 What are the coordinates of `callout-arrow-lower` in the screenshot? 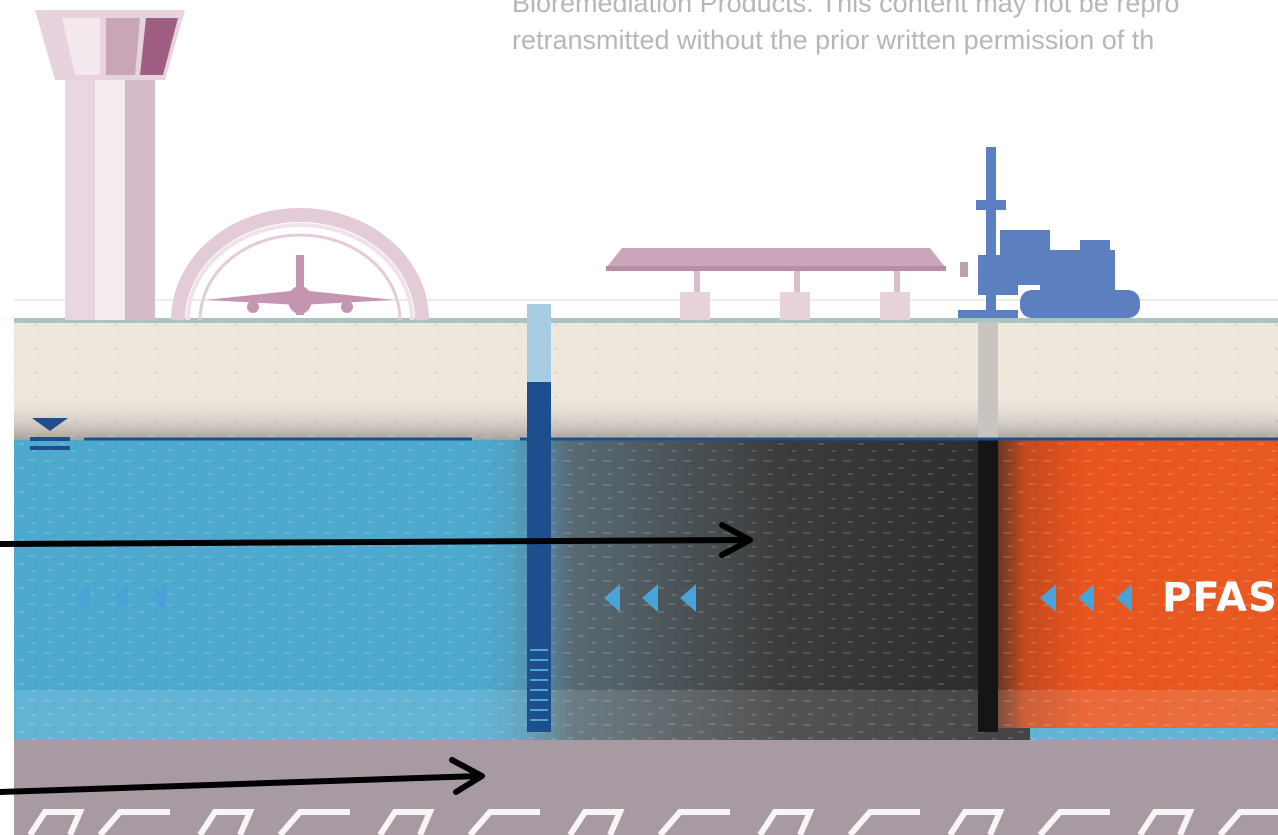 It's located at (242, 776).